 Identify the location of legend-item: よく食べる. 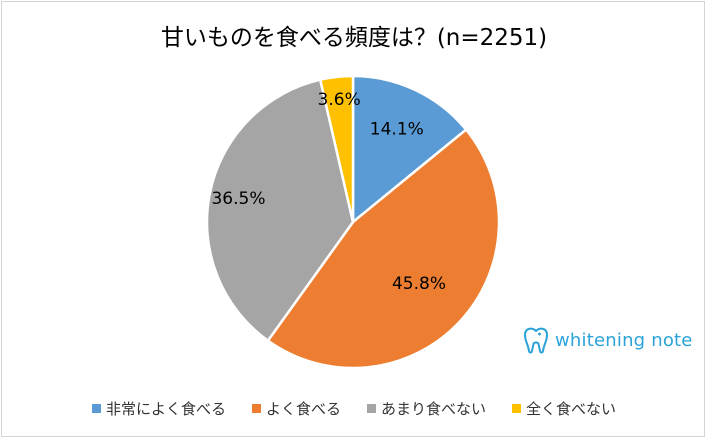
(296, 408).